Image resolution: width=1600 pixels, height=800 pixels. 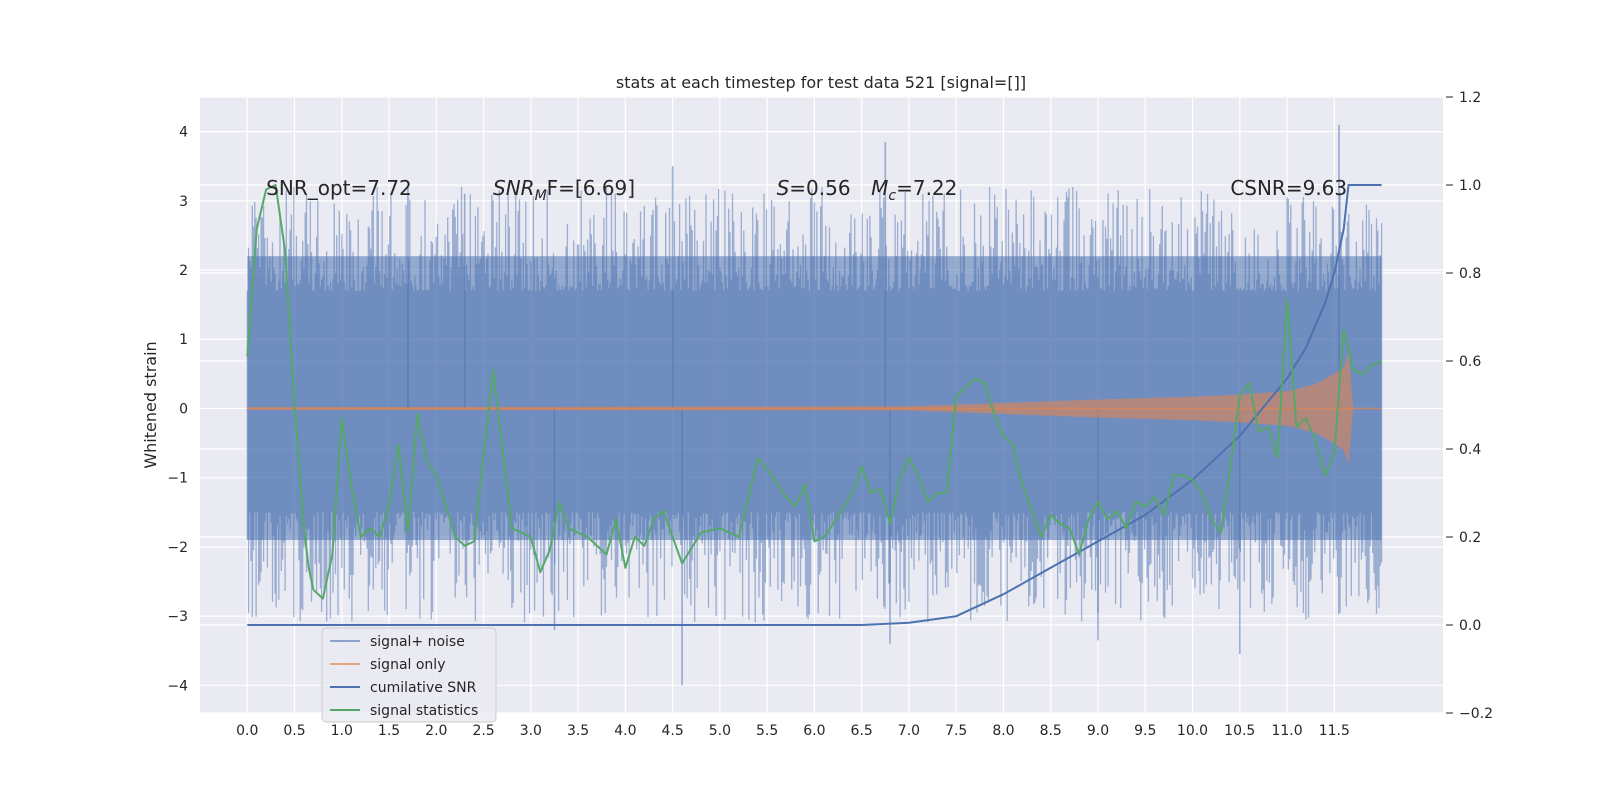 I want to click on y-tick-label-right: 0.2, so click(x=1470, y=538).